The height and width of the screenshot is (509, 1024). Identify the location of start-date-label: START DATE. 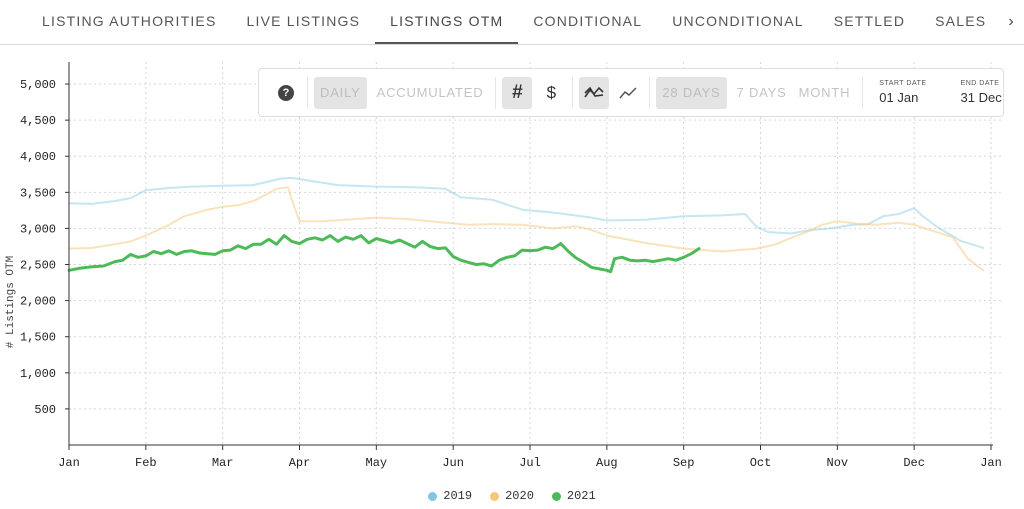
(903, 83).